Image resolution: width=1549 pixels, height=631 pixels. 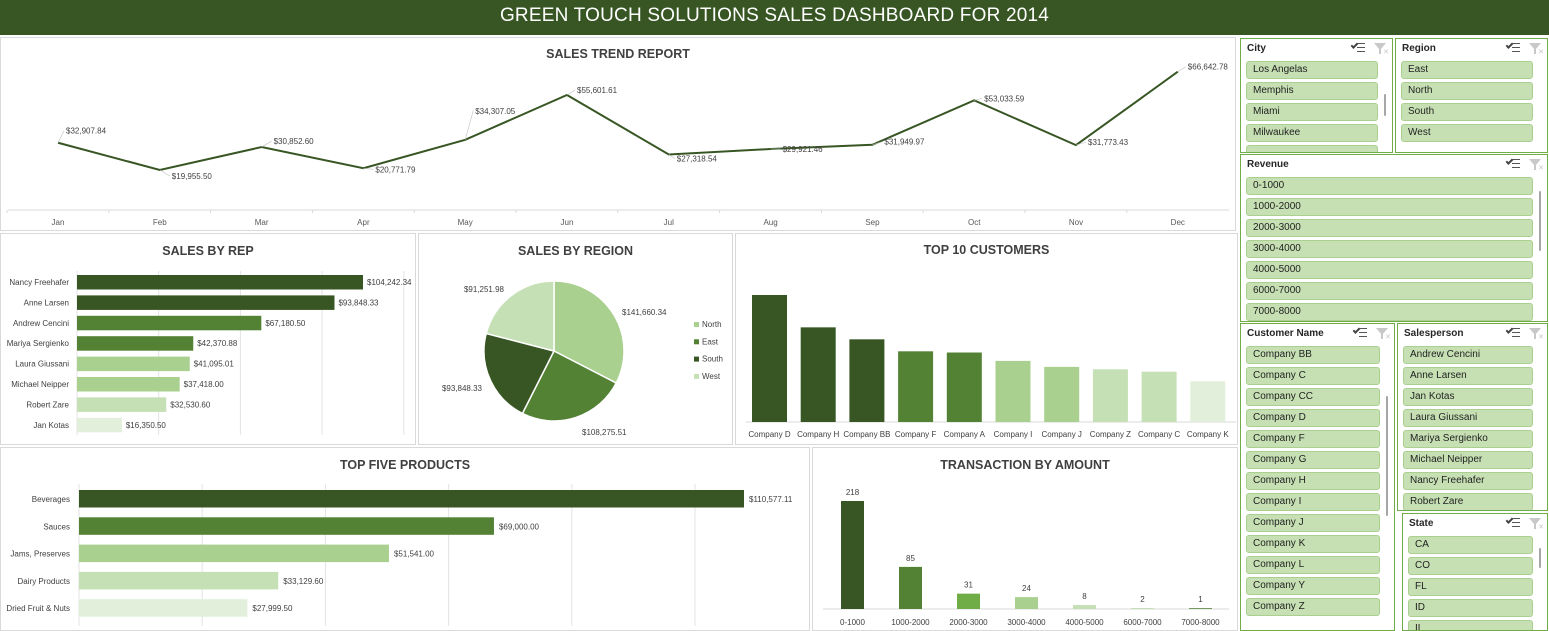 I want to click on slicer-item: Company G, so click(x=1313, y=460).